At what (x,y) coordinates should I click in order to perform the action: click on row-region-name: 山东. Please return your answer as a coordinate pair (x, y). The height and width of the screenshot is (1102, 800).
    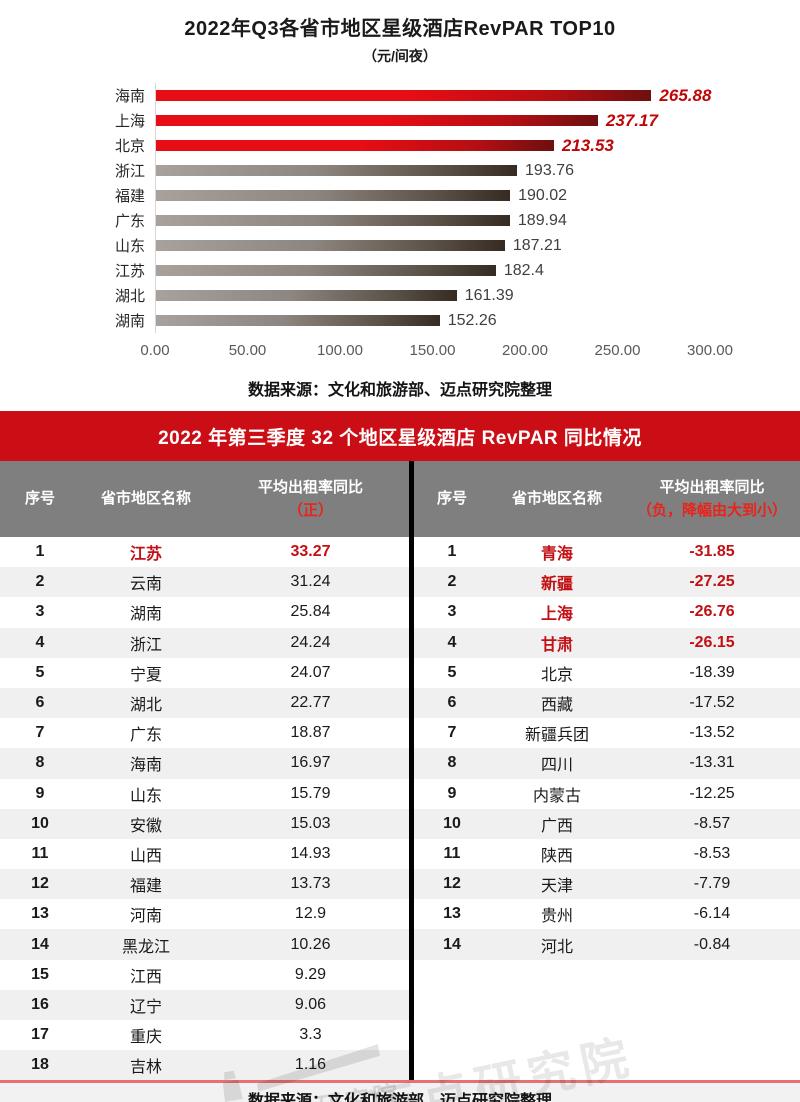
    Looking at the image, I should click on (145, 796).